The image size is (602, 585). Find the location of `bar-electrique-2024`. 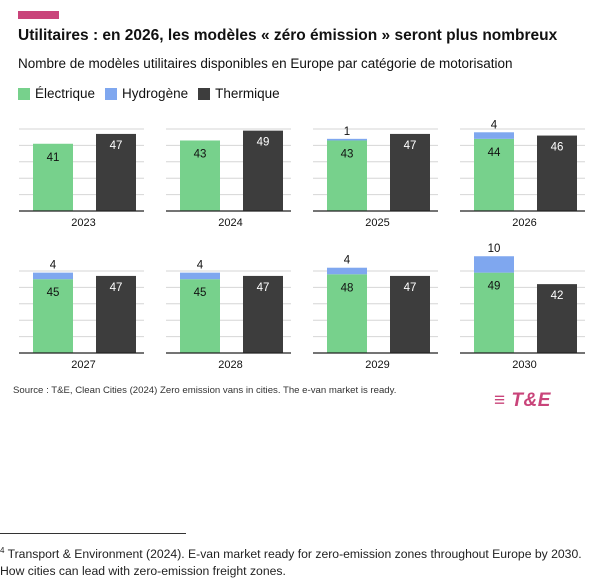

bar-electrique-2024 is located at coordinates (200, 175).